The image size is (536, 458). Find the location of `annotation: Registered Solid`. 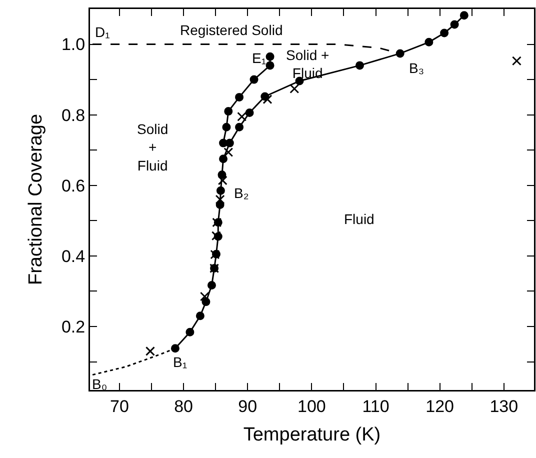

annotation: Registered Solid is located at coordinates (231, 30).